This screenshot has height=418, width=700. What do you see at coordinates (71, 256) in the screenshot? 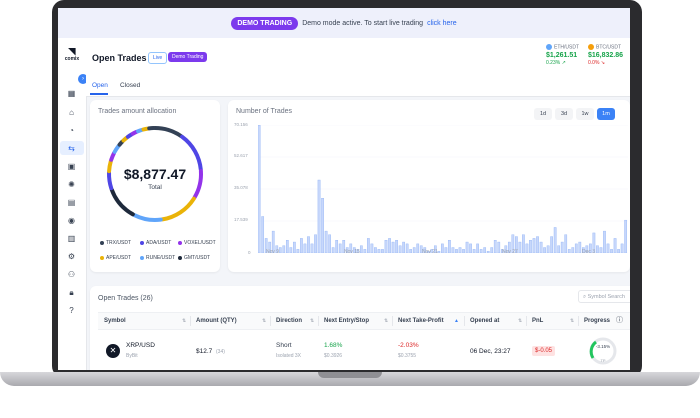
I see `settings-icon: ⚙` at bounding box center [71, 256].